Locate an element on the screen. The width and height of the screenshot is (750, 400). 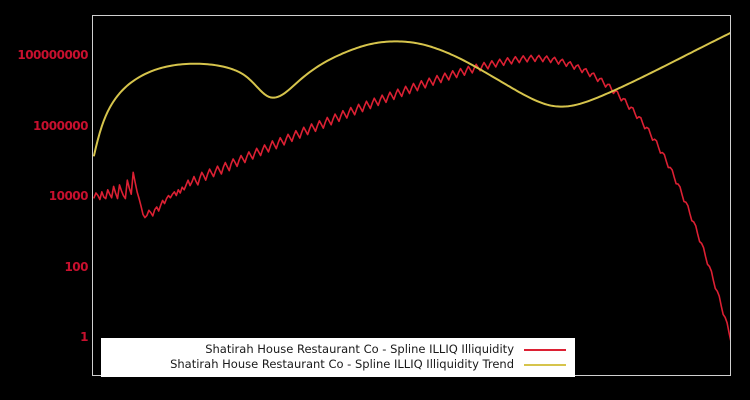
y-axis-tick-label: 1 is located at coordinates (84, 337).